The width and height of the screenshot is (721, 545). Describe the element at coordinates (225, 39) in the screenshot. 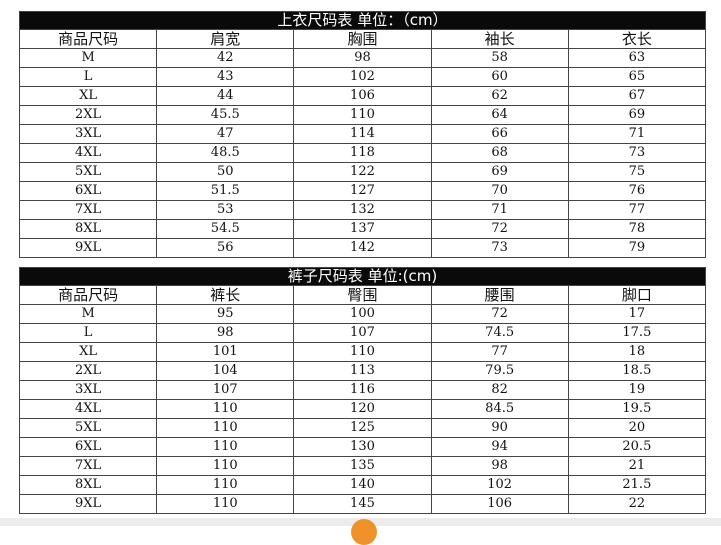

I see `column-header: 肩宽` at that location.